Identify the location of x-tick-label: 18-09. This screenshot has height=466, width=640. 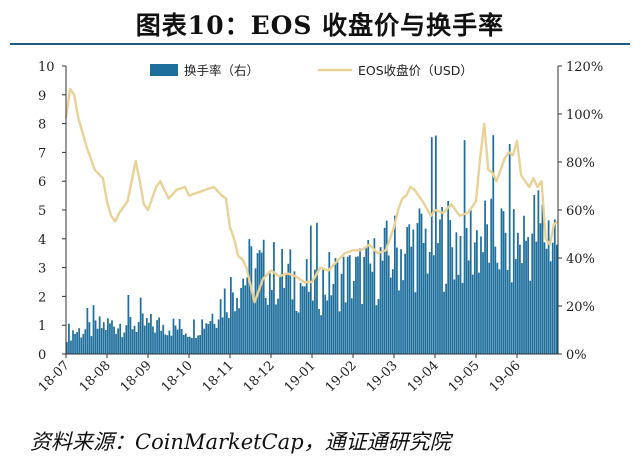
(136, 376).